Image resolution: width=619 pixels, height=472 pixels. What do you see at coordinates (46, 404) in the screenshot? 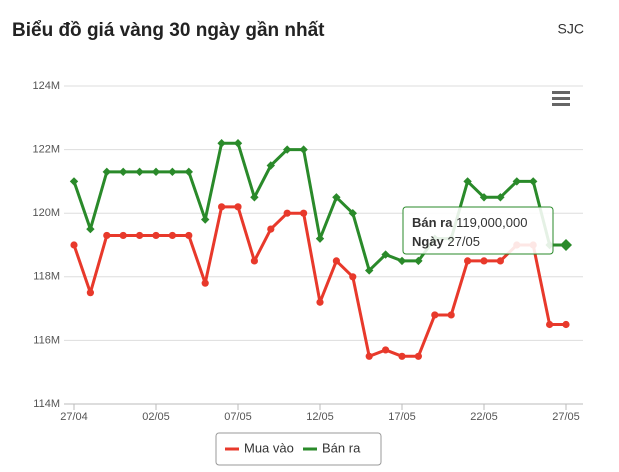
I see `y-tick-label: 114M` at bounding box center [46, 404].